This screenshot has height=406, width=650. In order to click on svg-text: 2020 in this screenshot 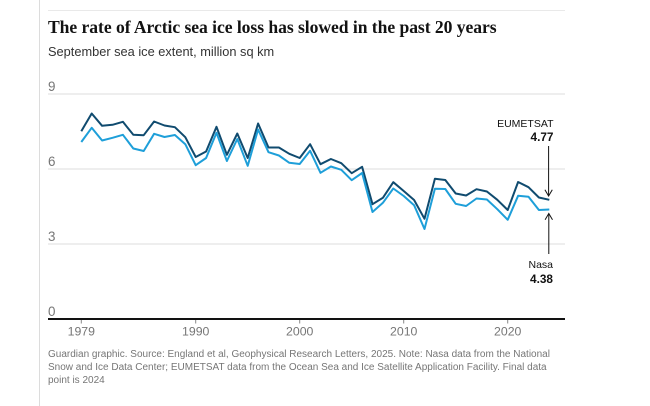, I will do `click(508, 331)`.